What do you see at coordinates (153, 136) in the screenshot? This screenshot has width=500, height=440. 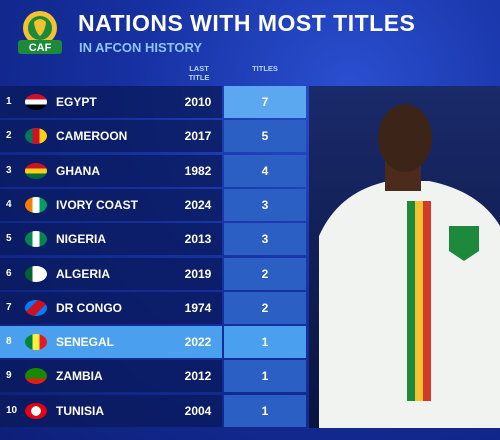 I see `table-row: 2 CAMEROON 2017 5` at bounding box center [153, 136].